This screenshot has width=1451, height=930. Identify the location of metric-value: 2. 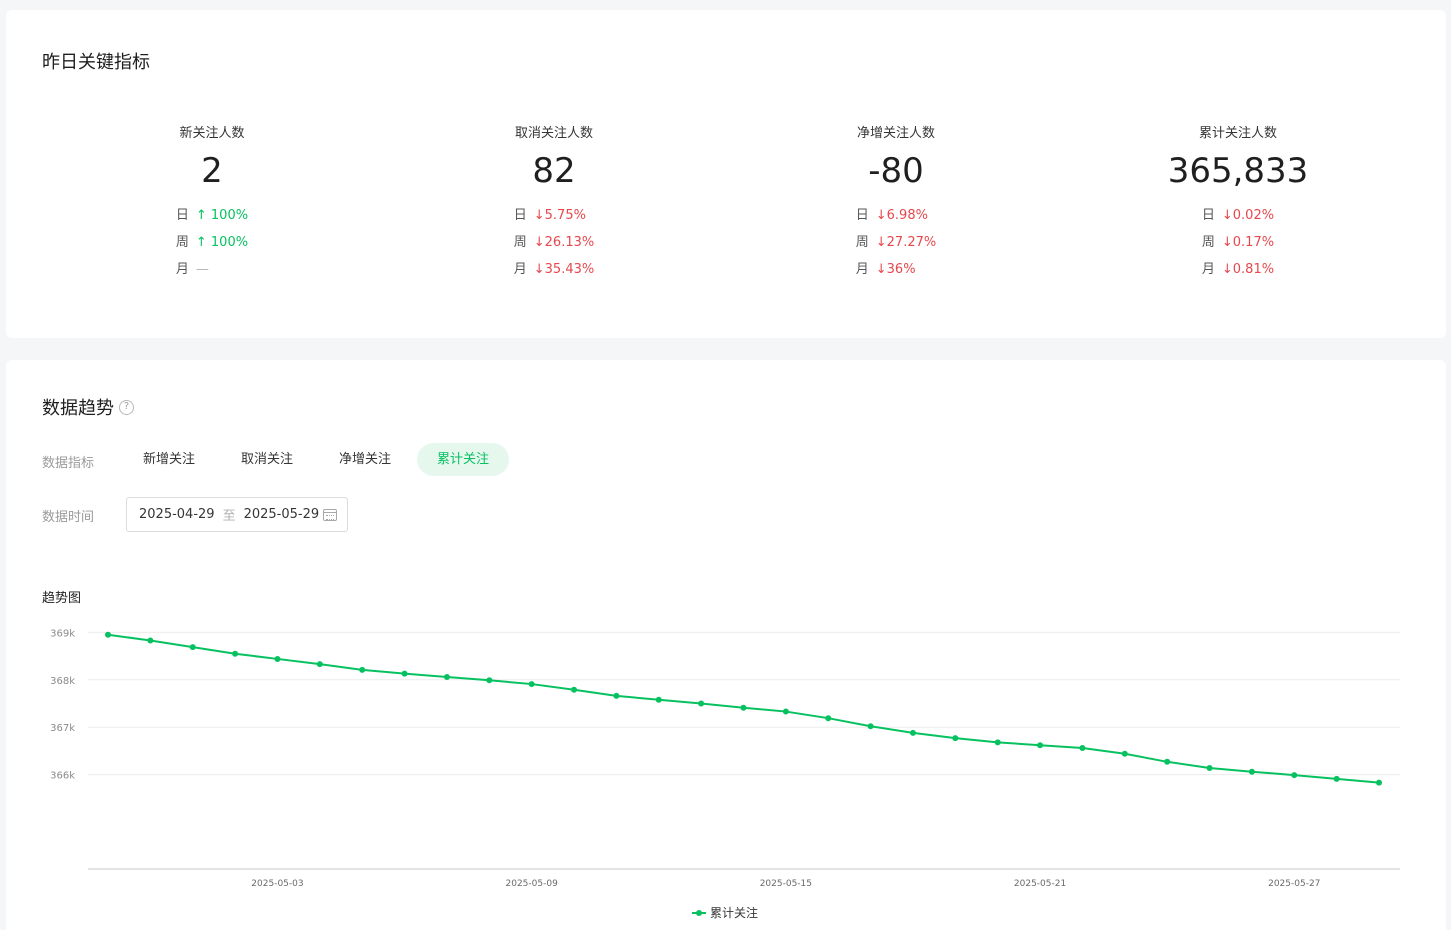
(212, 171).